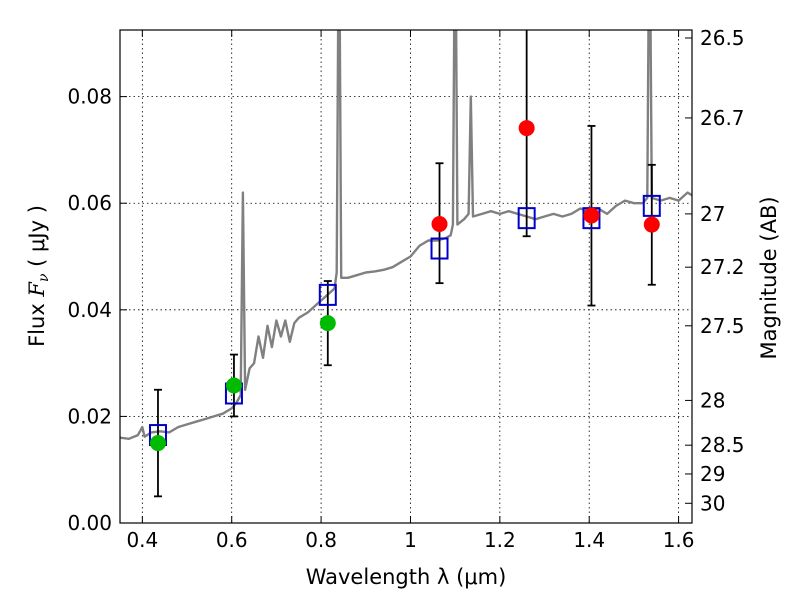 This screenshot has height=600, width=800. What do you see at coordinates (712, 474) in the screenshot?
I see `magnitude-tick-label: 29` at bounding box center [712, 474].